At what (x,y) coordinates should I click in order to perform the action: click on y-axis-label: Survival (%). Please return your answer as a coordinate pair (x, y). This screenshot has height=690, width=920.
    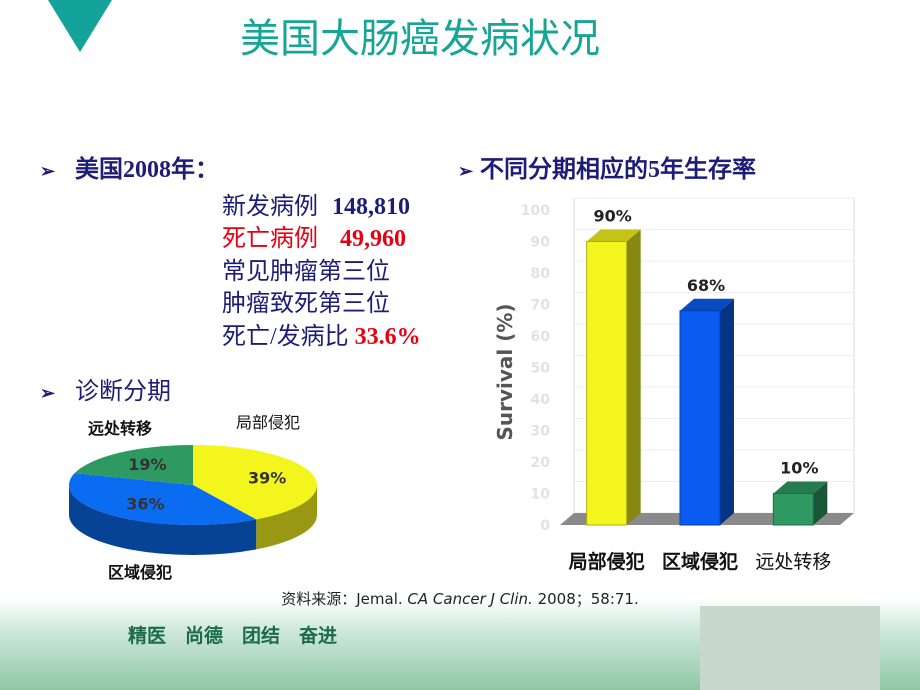
    Looking at the image, I should click on (505, 371).